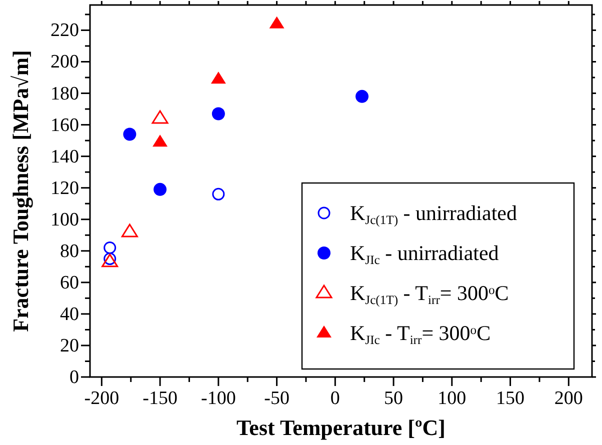 The image size is (602, 445). What do you see at coordinates (64, 188) in the screenshot?
I see `y-tick-label: 120` at bounding box center [64, 188].